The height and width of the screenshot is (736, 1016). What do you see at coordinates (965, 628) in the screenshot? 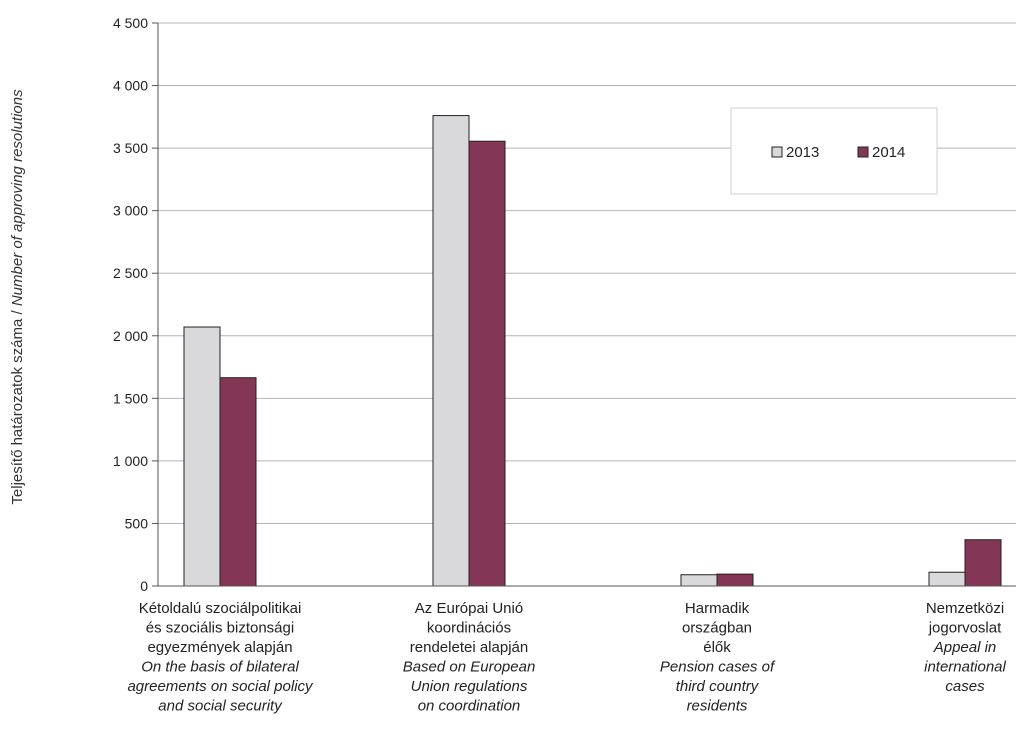
I see `category-label-line: jogorvoslat` at bounding box center [965, 628].